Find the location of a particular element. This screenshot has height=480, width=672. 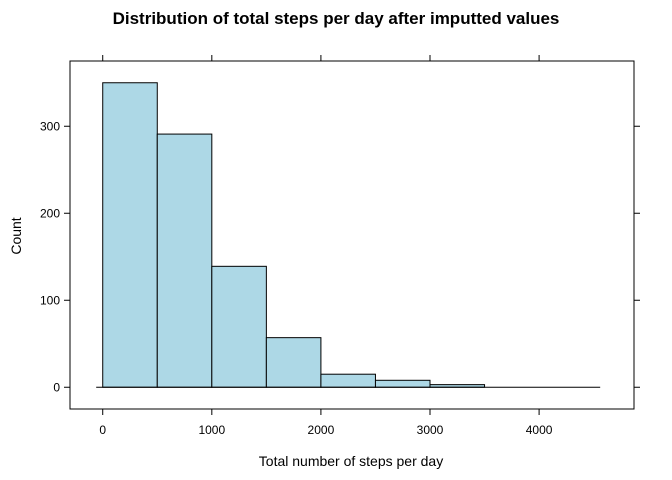

x-tick-label: 2000 is located at coordinates (321, 430).